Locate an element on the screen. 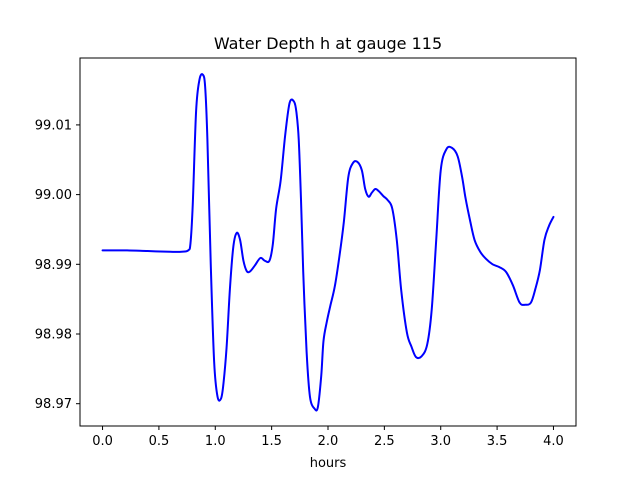 The height and width of the screenshot is (480, 640). x-tick-label: 1.0 is located at coordinates (215, 441).